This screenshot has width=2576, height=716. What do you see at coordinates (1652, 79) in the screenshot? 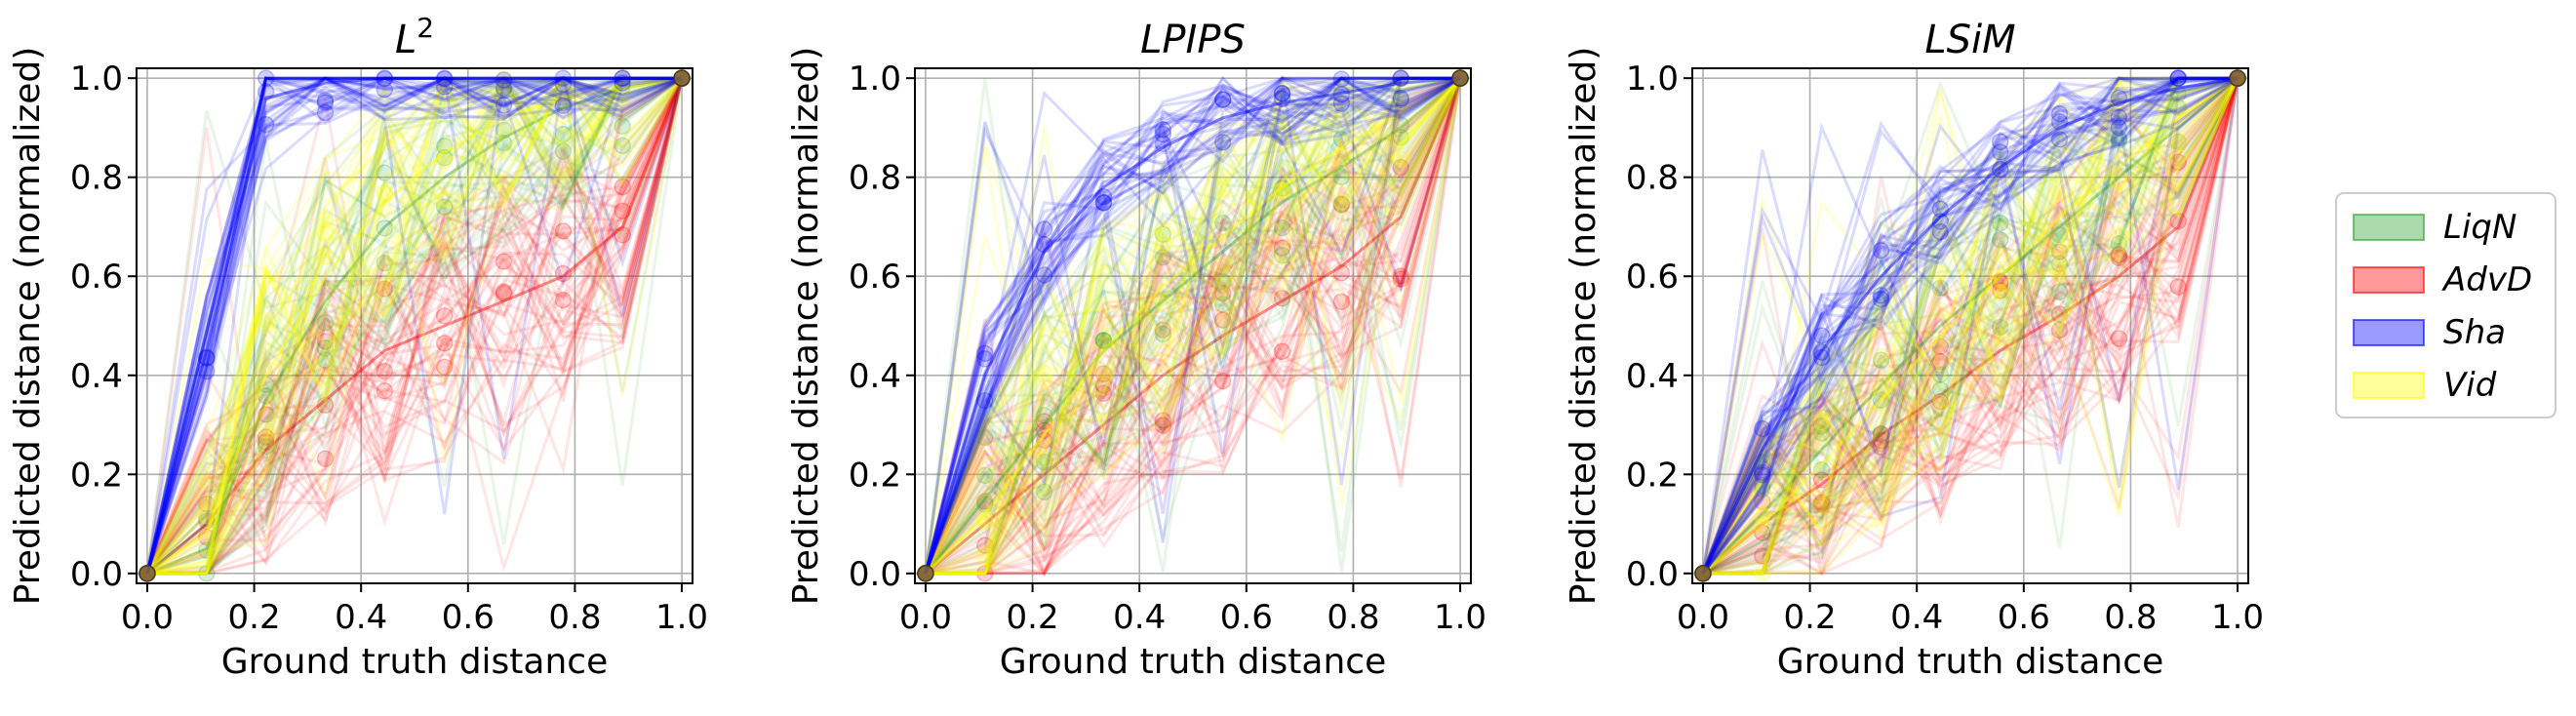
I see `y-tick-label: 1.0` at bounding box center [1652, 79].